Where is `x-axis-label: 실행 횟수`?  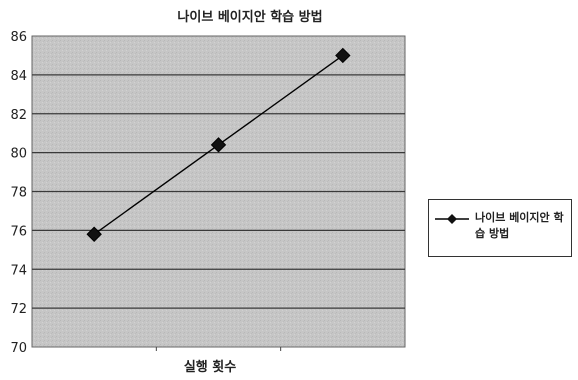 x-axis-label: 실행 횟수 is located at coordinates (210, 367).